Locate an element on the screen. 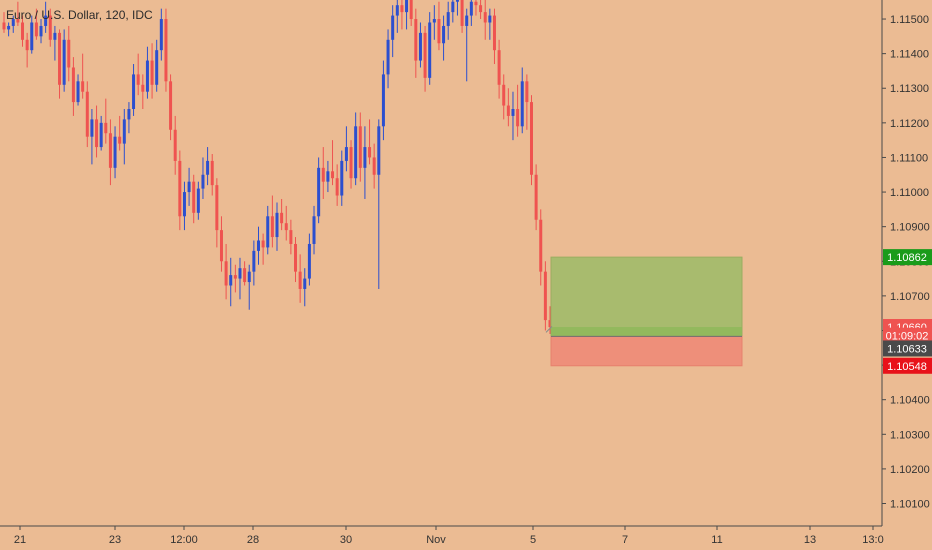 The height and width of the screenshot is (550, 932). time-tick-label: 23 is located at coordinates (115, 540).